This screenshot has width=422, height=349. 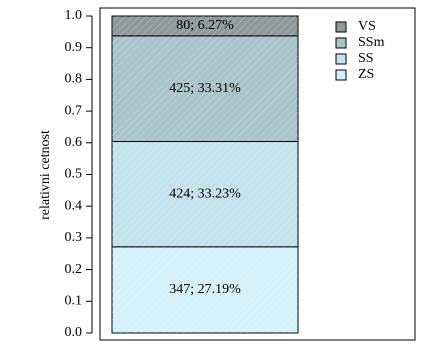 I want to click on value-label: 424; 33.23%, so click(x=205, y=193).